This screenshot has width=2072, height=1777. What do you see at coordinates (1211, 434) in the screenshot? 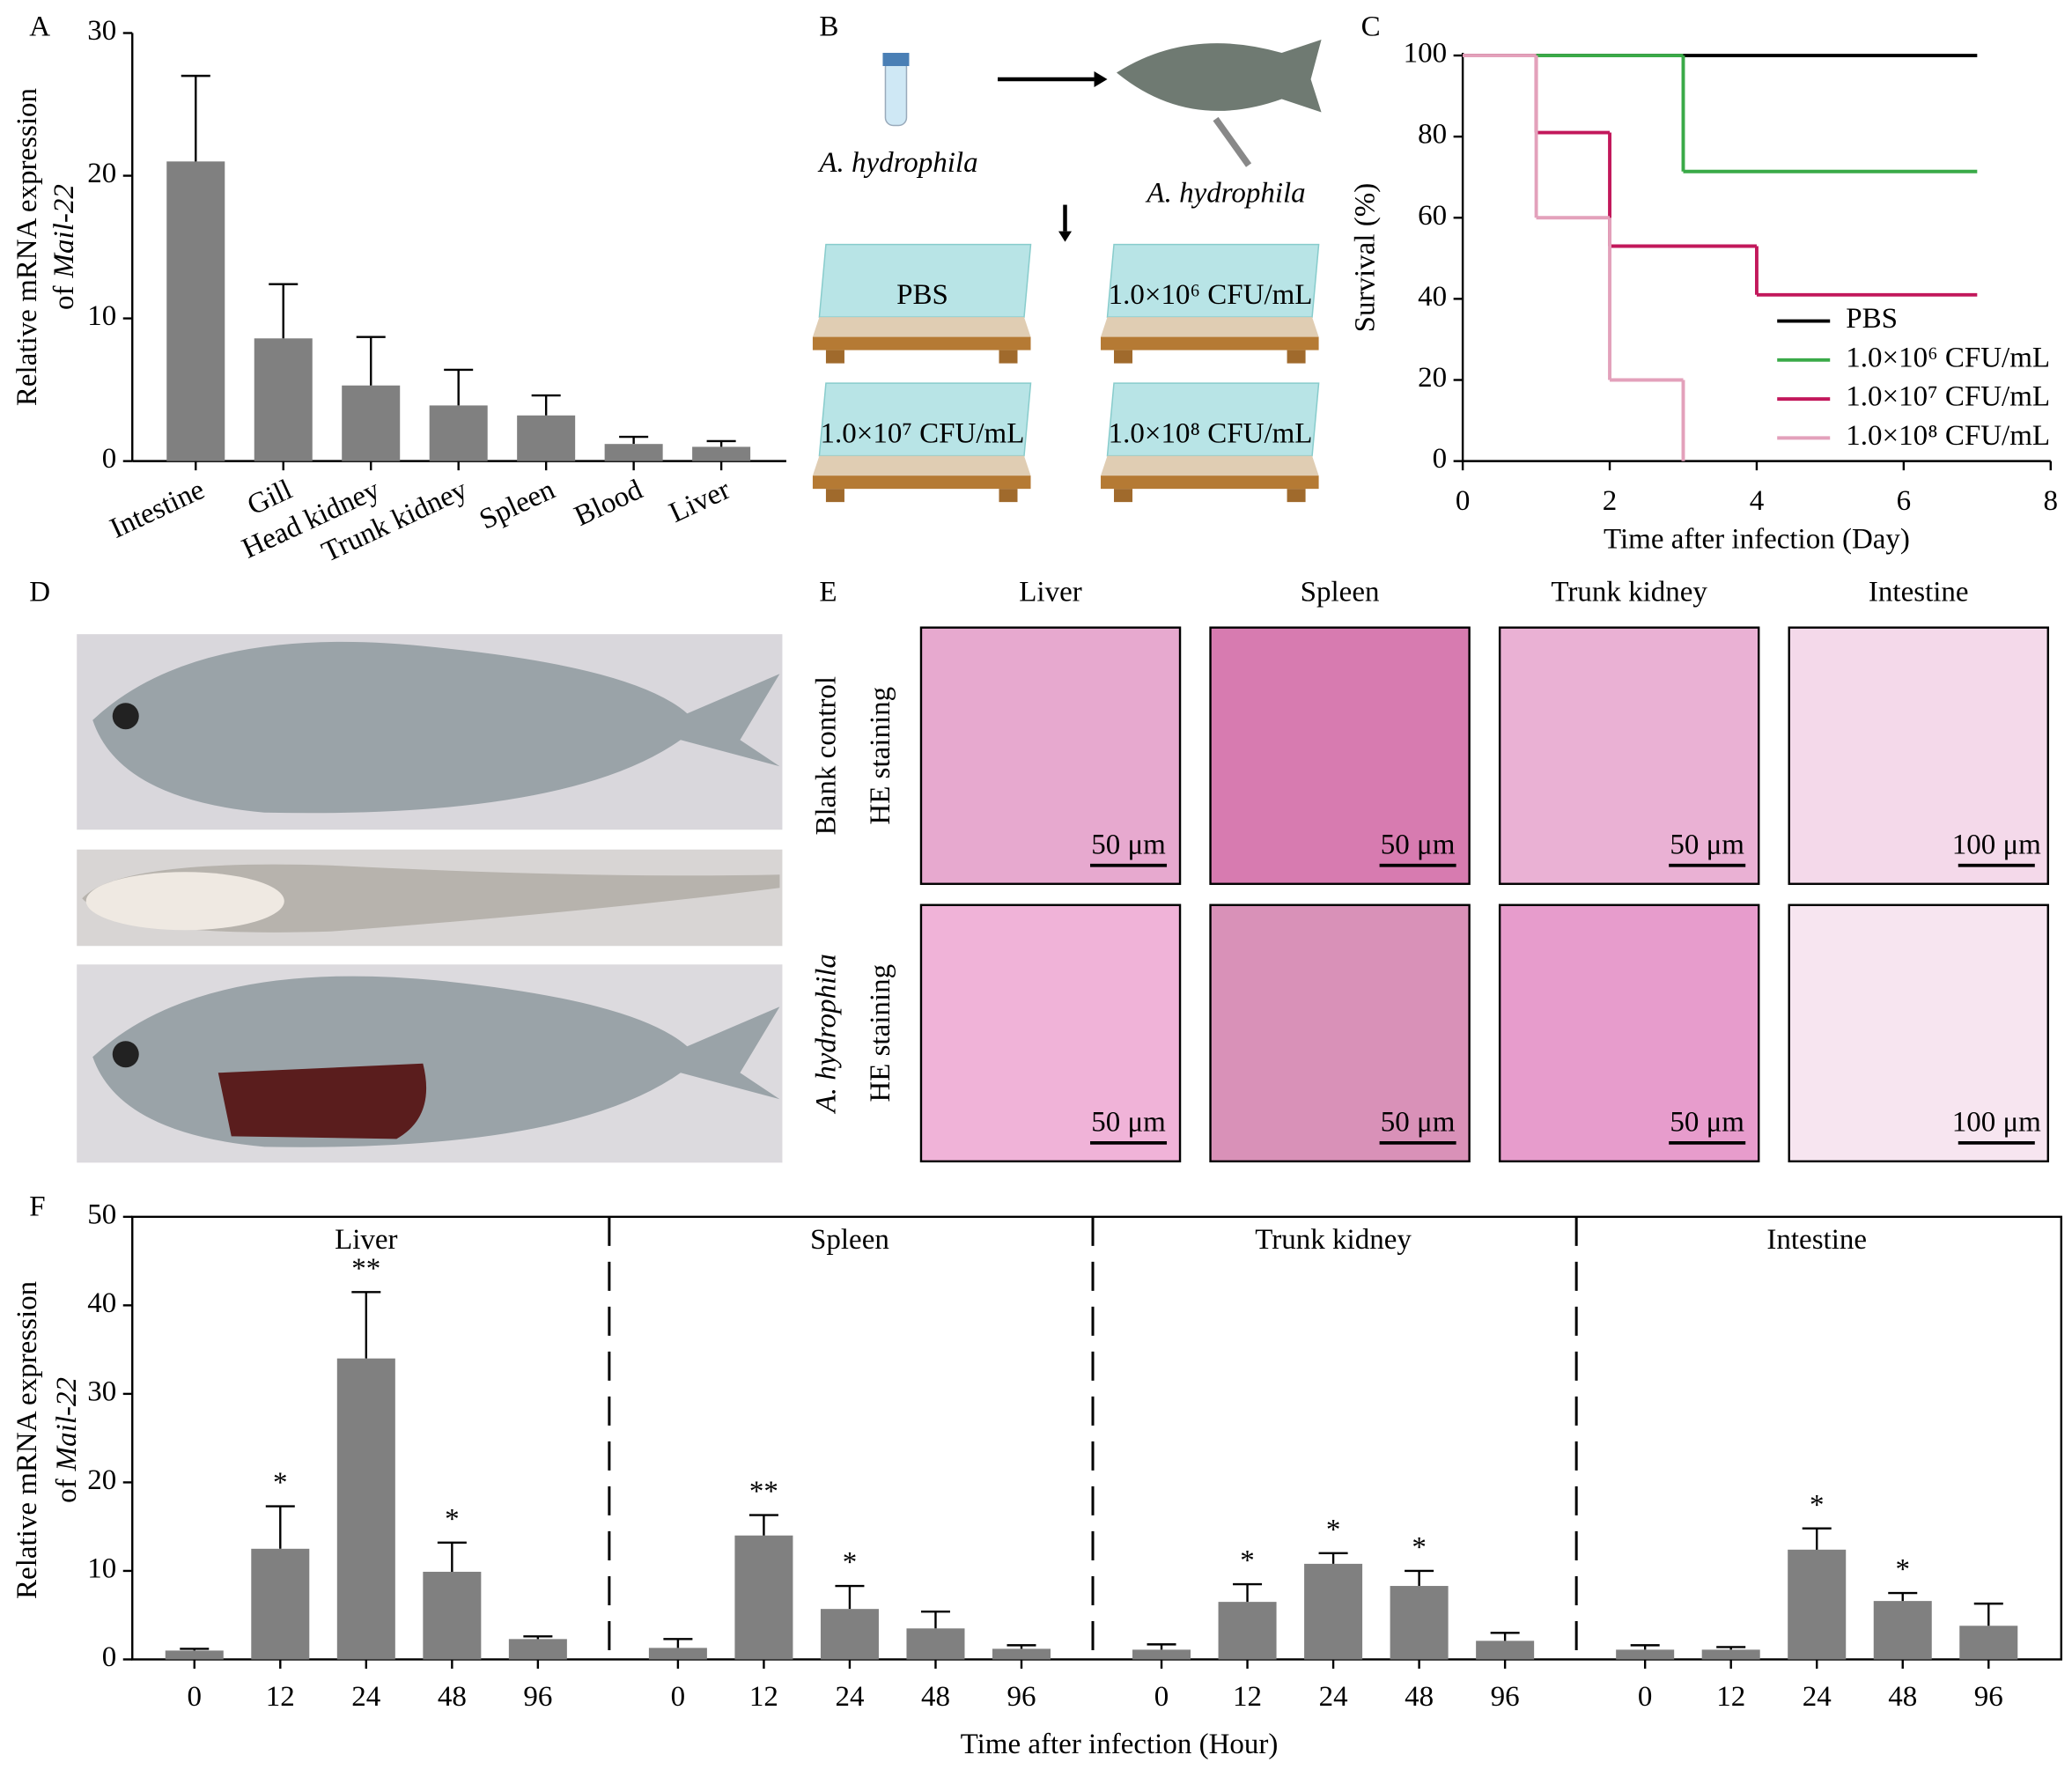
I see `tank-label: 1.0×10⁸ CFU/mL` at bounding box center [1211, 434].